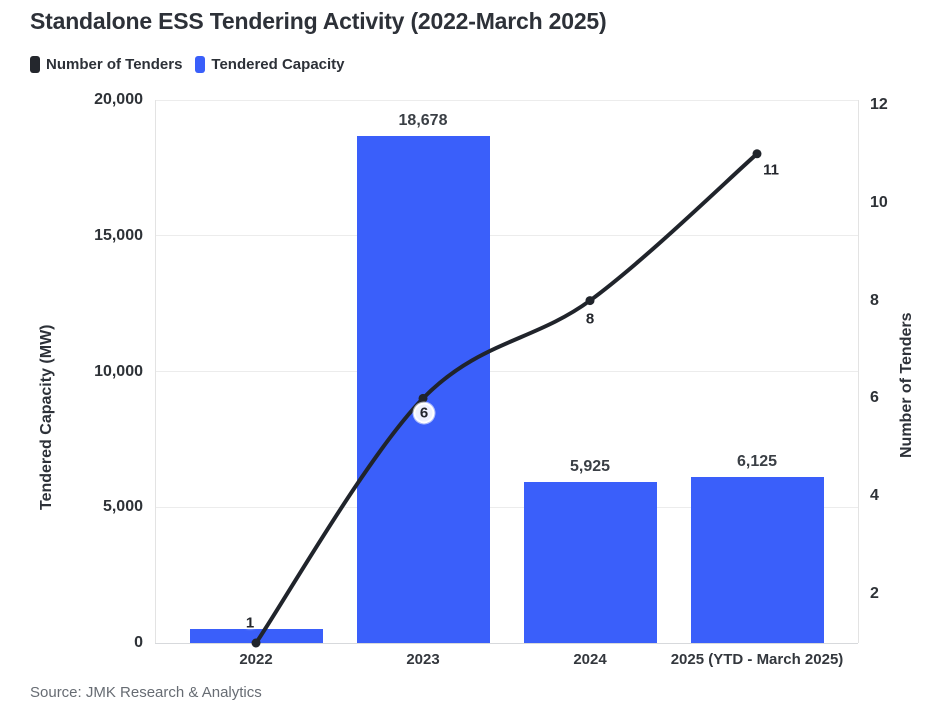 This screenshot has width=940, height=712. I want to click on line-point-label: 6, so click(424, 413).